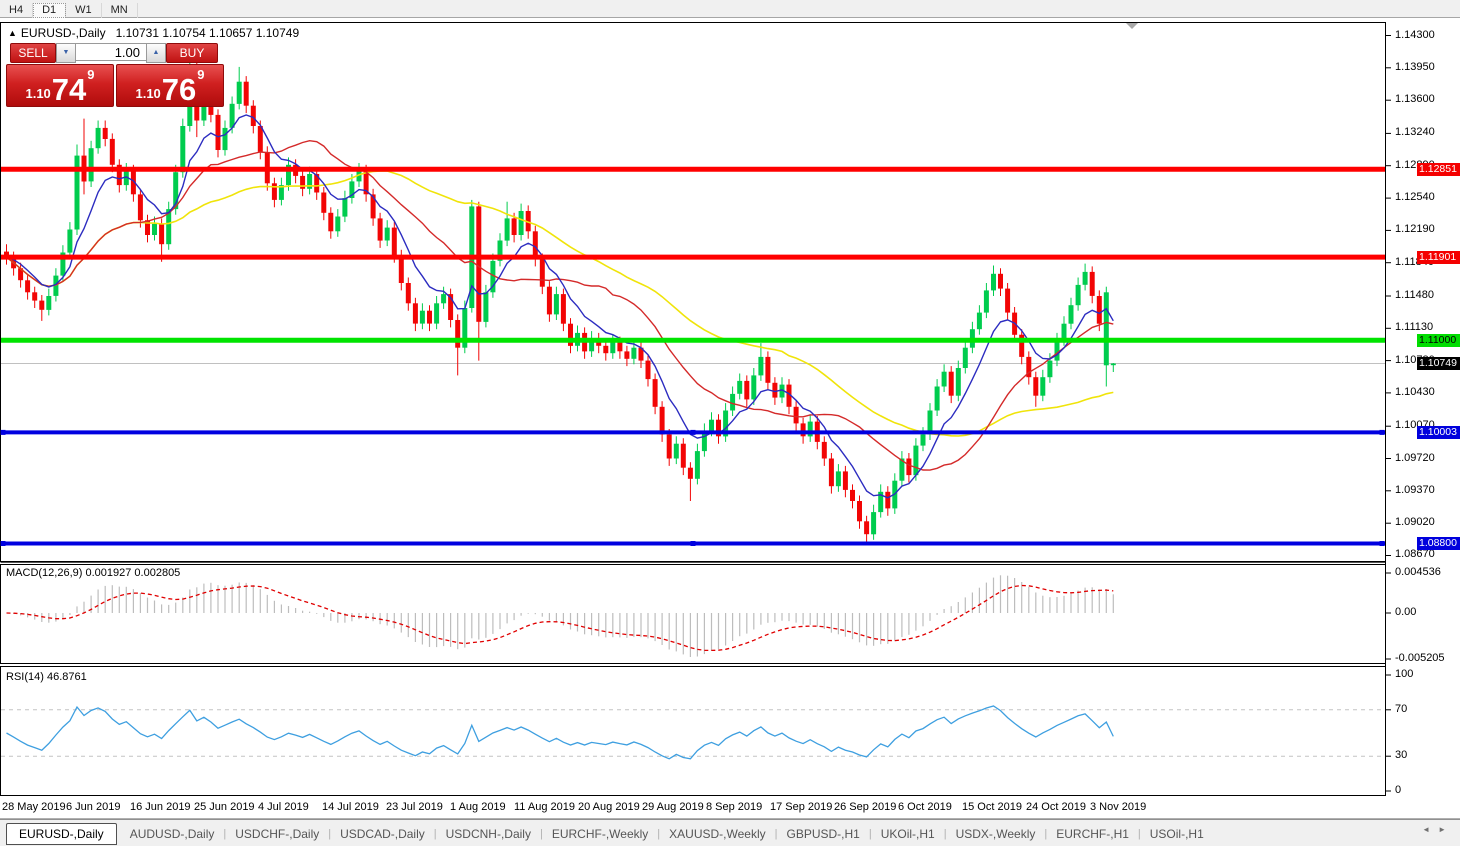 The width and height of the screenshot is (1460, 846). What do you see at coordinates (1418, 572) in the screenshot?
I see `macd-axis-tick: 0.004536` at bounding box center [1418, 572].